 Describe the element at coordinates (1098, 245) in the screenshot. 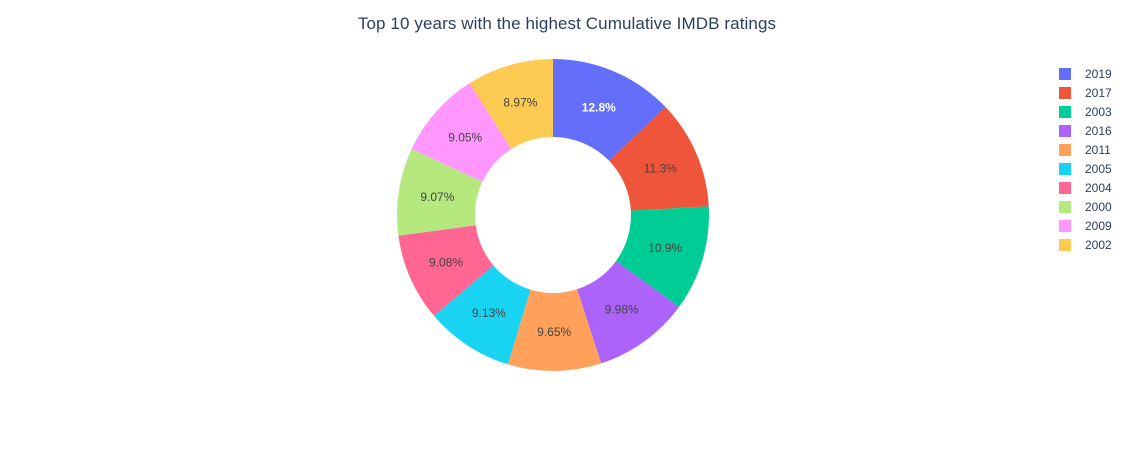

I see `legend-label-2002: 2002` at that location.